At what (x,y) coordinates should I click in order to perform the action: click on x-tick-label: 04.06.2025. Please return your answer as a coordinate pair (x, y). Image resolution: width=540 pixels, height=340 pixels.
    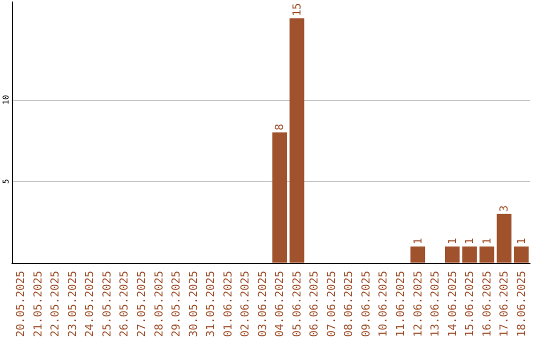
    Looking at the image, I should click on (279, 304).